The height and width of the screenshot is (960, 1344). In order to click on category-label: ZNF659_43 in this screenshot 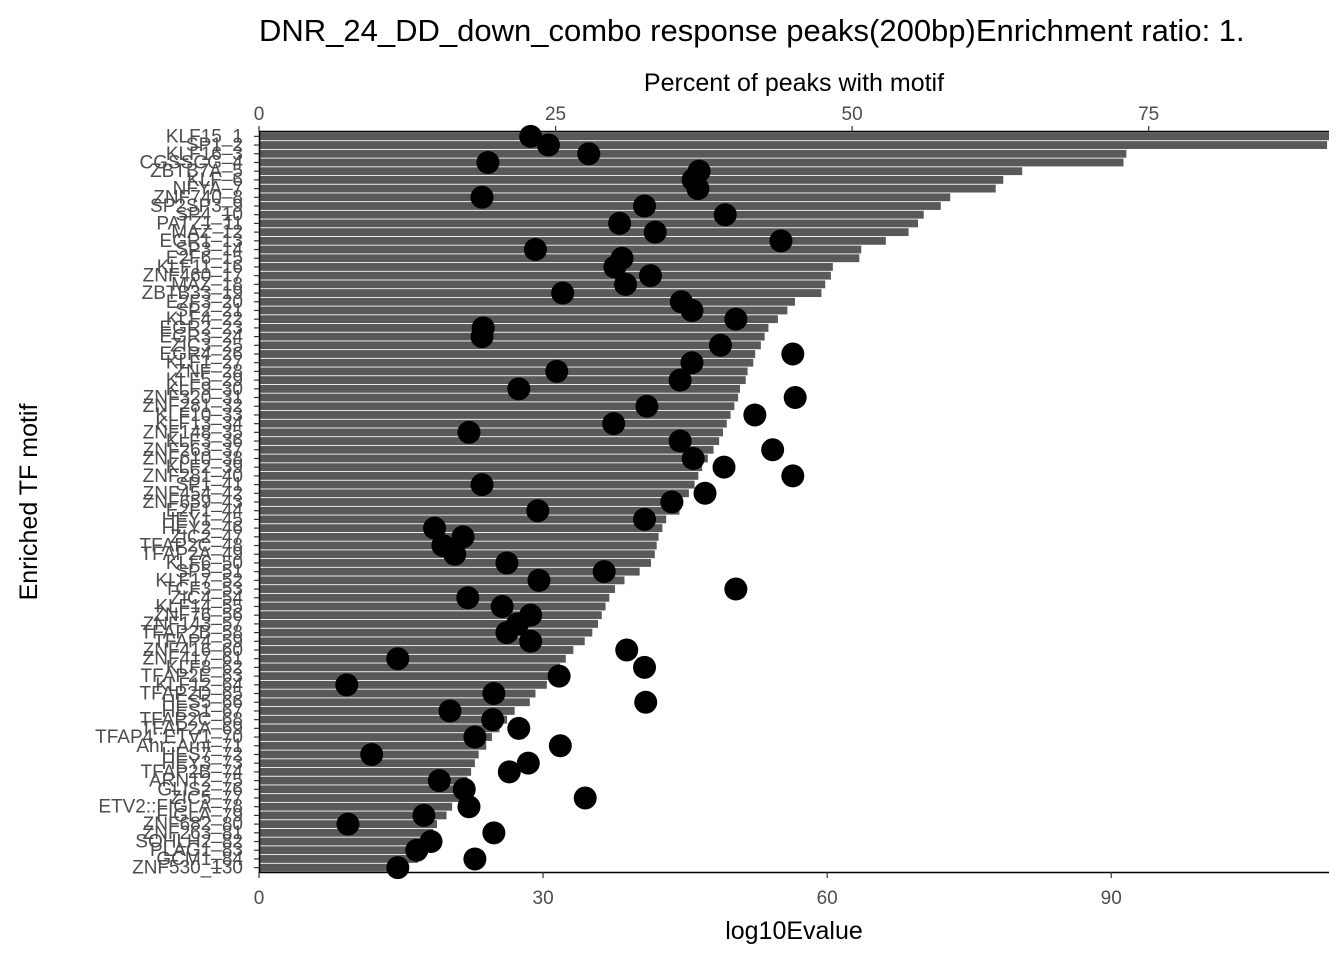, I will do `click(193, 502)`.